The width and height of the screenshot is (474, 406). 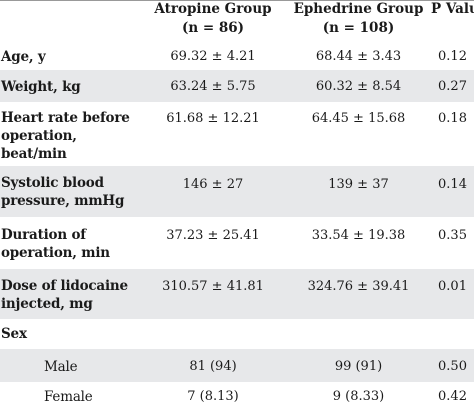 I want to click on header-ephedrine: Ephedrine Group (n = 108), so click(x=358, y=19).